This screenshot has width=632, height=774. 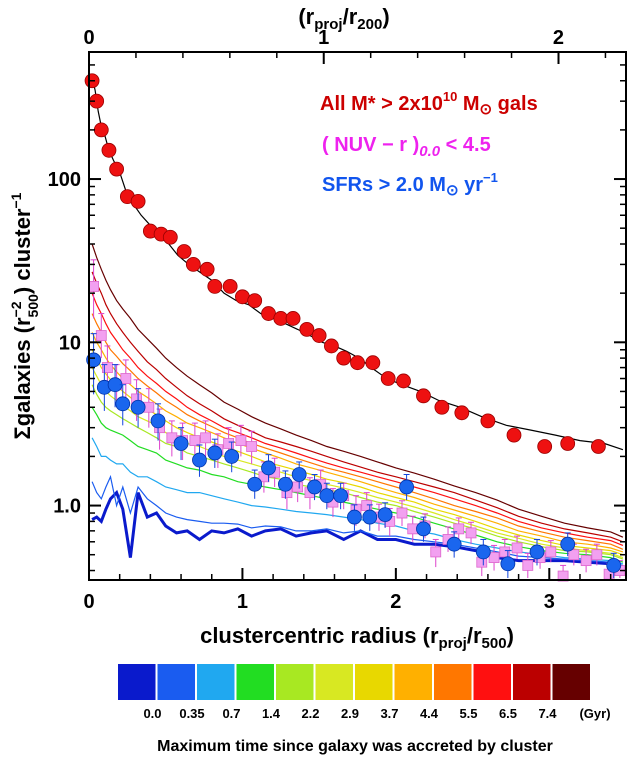 I want to click on annotation-all: All M* > 2x1010 M⊙ gals, so click(x=429, y=103).